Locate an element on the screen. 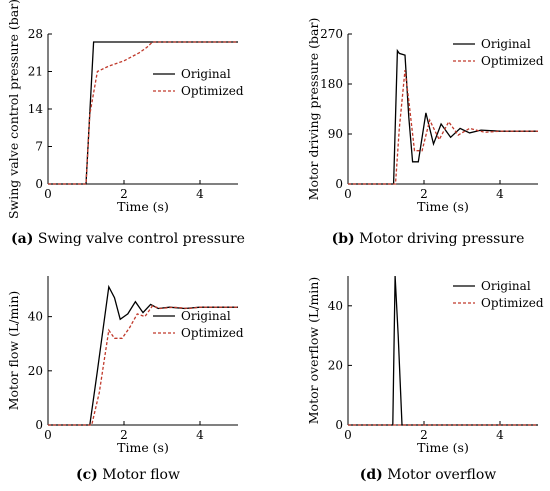 Image resolution: width=550 pixels, height=491 pixels. caption-text: Motor flow is located at coordinates (141, 475).